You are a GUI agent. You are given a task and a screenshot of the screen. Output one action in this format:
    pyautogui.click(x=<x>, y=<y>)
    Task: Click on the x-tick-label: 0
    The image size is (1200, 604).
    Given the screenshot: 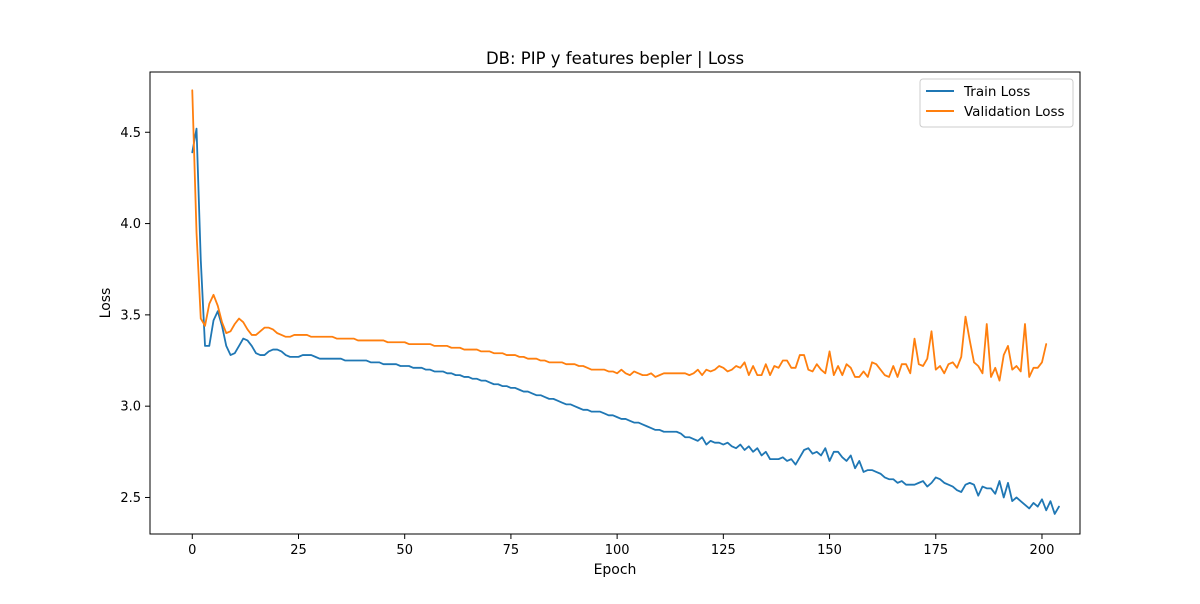 What is the action you would take?
    pyautogui.click(x=192, y=550)
    